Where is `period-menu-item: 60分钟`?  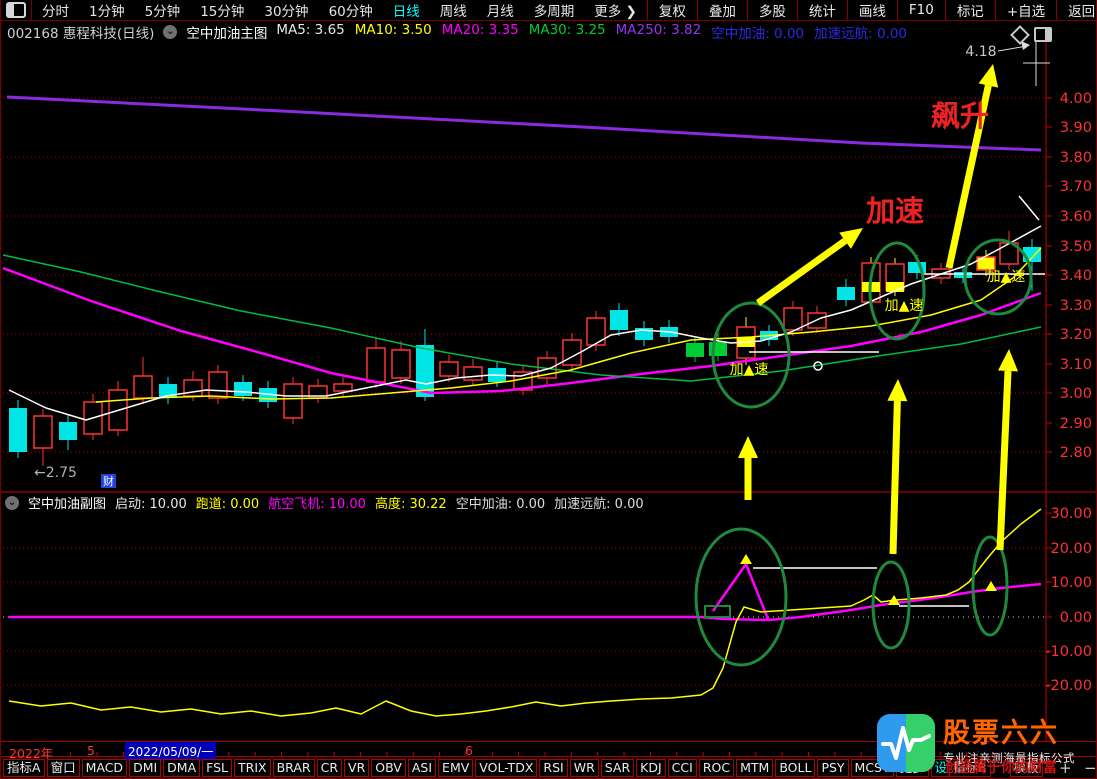 period-menu-item: 60分钟 is located at coordinates (350, 12).